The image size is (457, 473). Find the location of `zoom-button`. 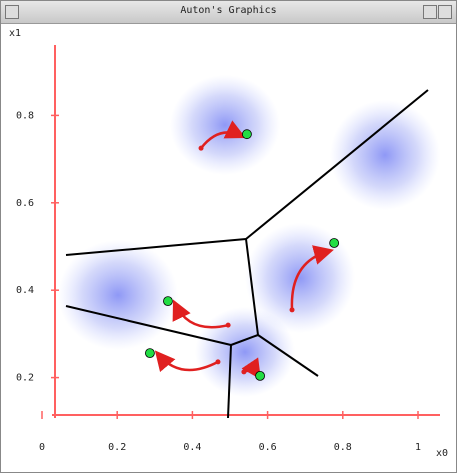

zoom-button is located at coordinates (445, 12).